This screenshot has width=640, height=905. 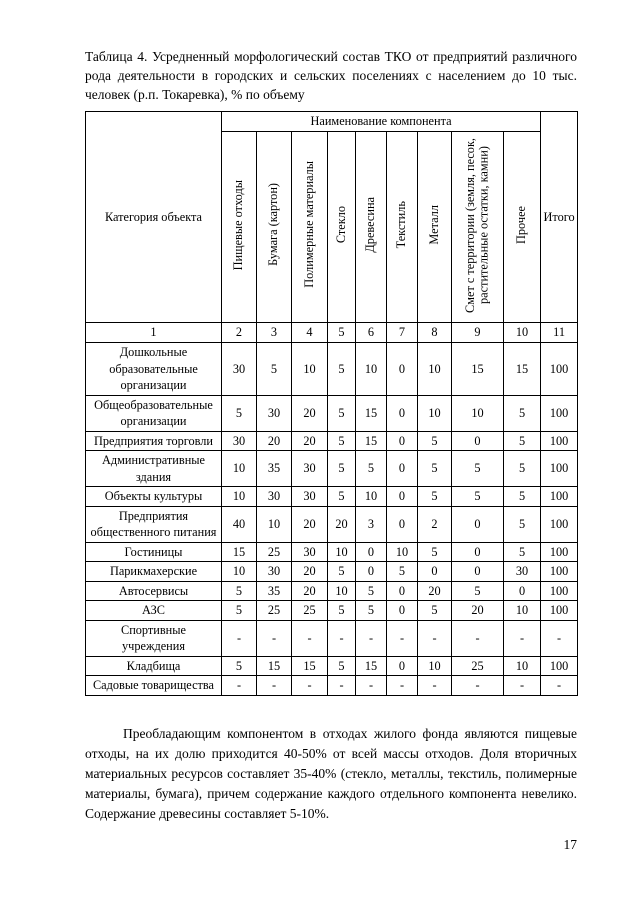 I want to click on numbering-cell: 3, so click(x=274, y=332).